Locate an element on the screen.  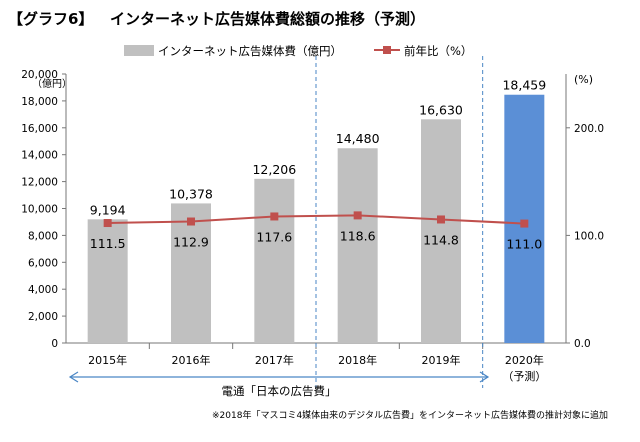
left-tick-label: 6,000 is located at coordinates (43, 263).